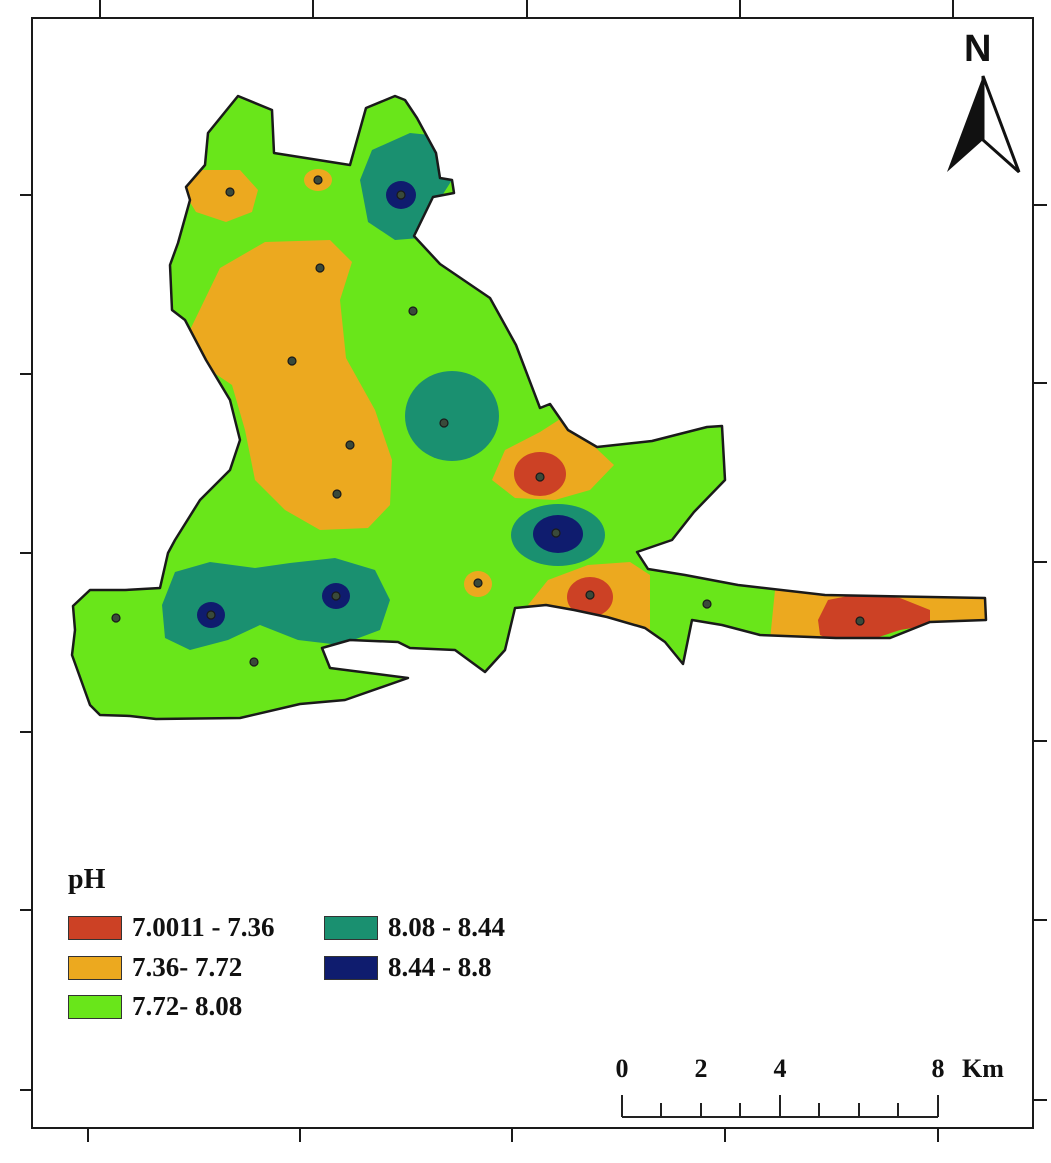 The height and width of the screenshot is (1163, 1051). What do you see at coordinates (187, 1006) in the screenshot?
I see `legend-label: 7.72- 8.08` at bounding box center [187, 1006].